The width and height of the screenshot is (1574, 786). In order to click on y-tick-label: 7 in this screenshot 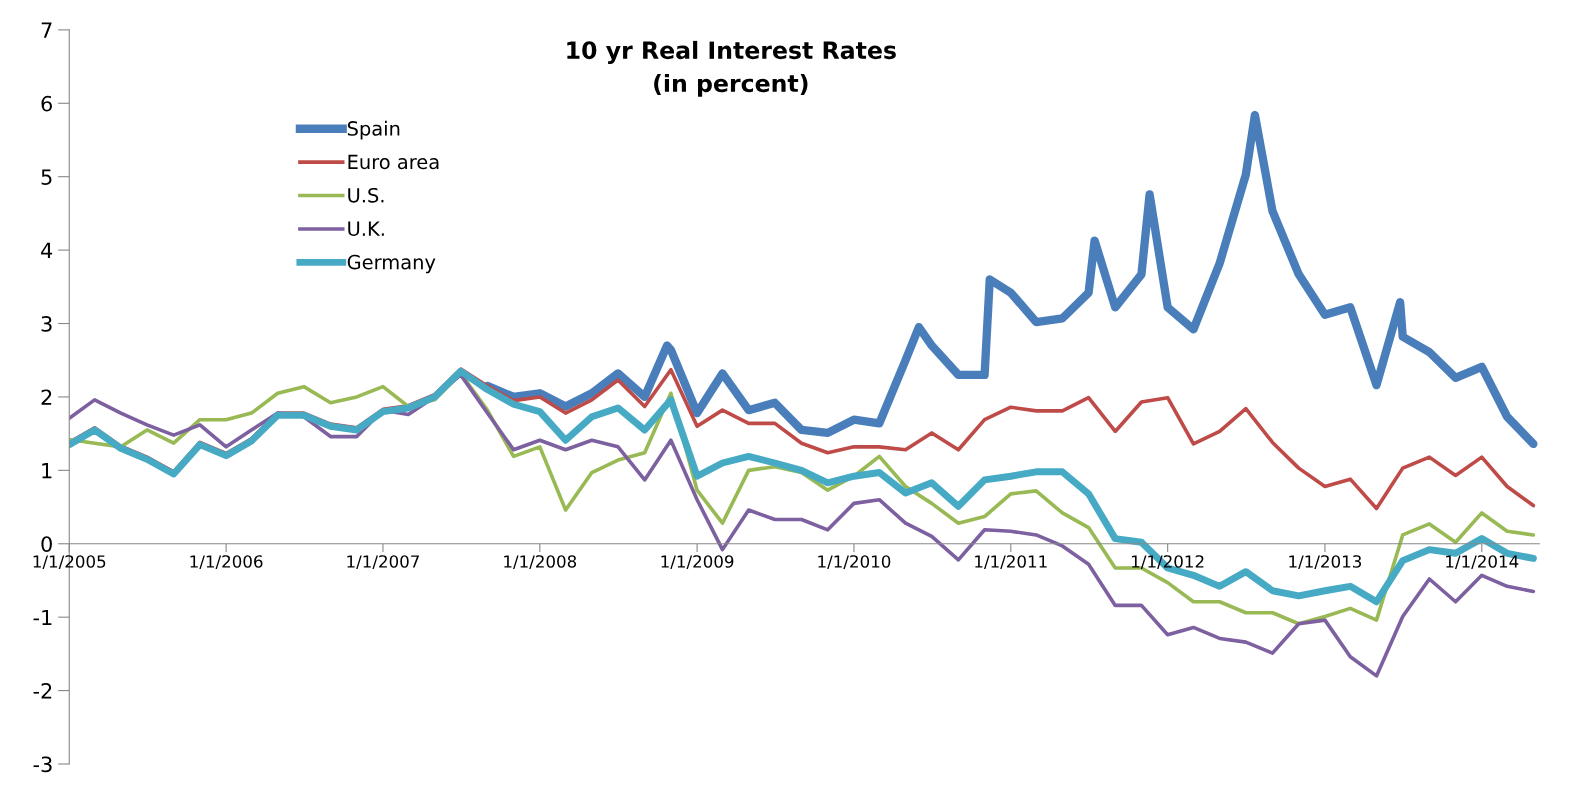, I will do `click(46, 30)`.